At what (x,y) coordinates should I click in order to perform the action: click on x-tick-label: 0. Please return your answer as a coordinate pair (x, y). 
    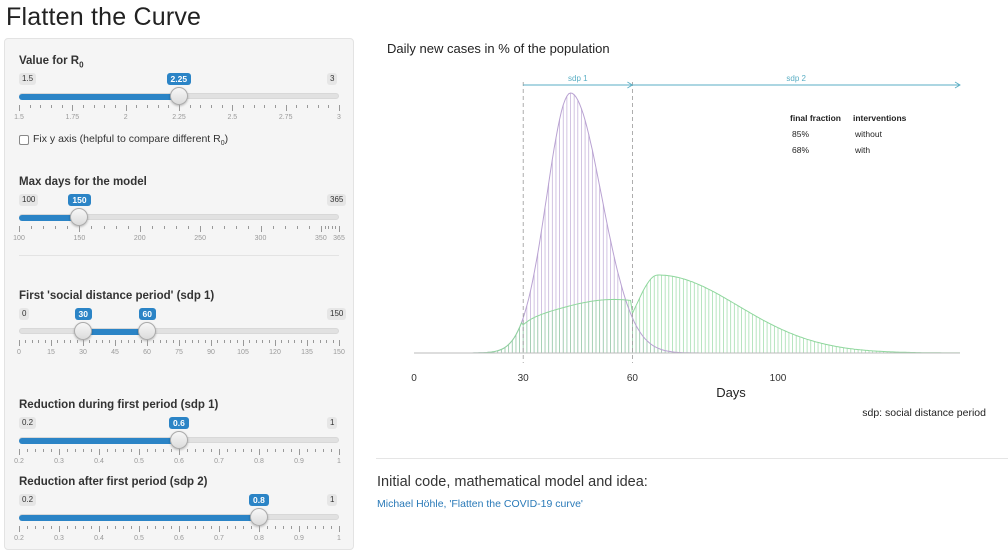
    Looking at the image, I should click on (414, 378).